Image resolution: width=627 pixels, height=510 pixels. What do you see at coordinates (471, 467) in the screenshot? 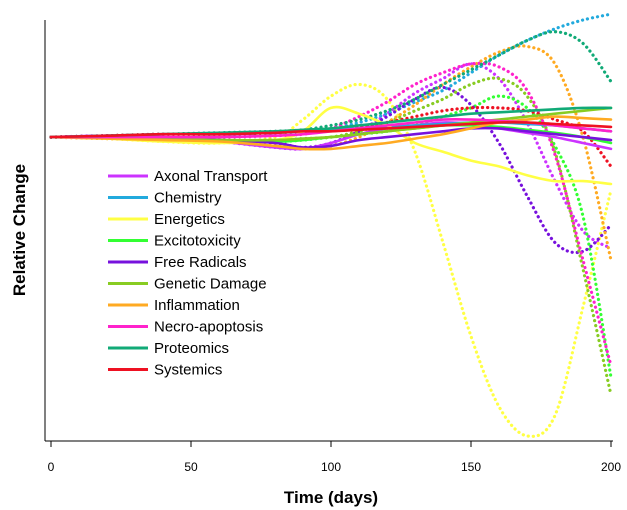
I see `x-tick-label: 150` at bounding box center [471, 467].